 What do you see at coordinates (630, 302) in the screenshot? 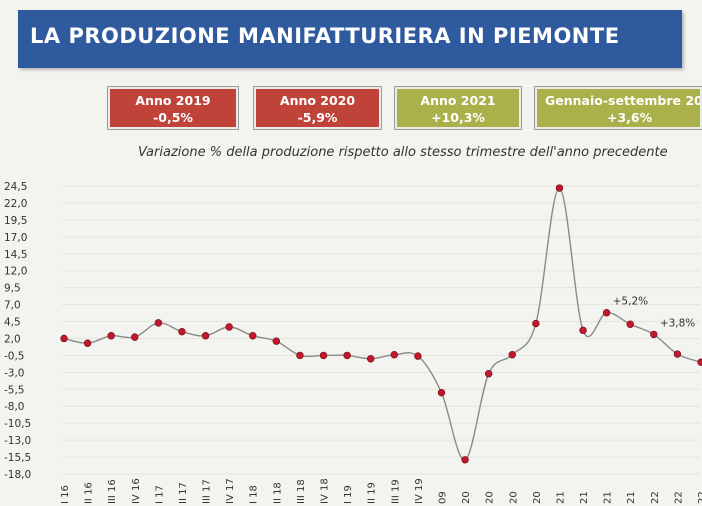
I see `data-label: +5,2%` at bounding box center [630, 302].